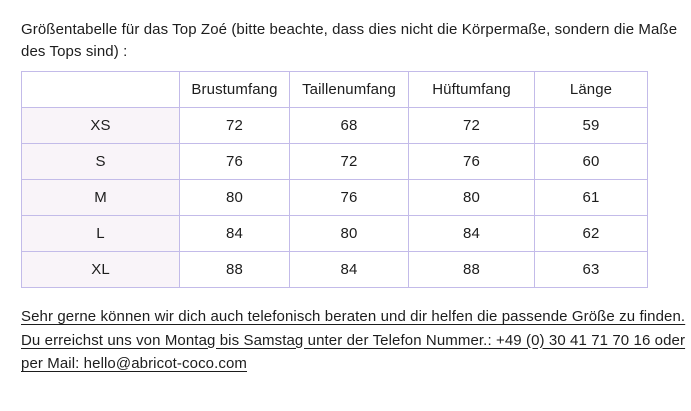 The image size is (691, 411). What do you see at coordinates (100, 161) in the screenshot?
I see `size-label: S` at bounding box center [100, 161].